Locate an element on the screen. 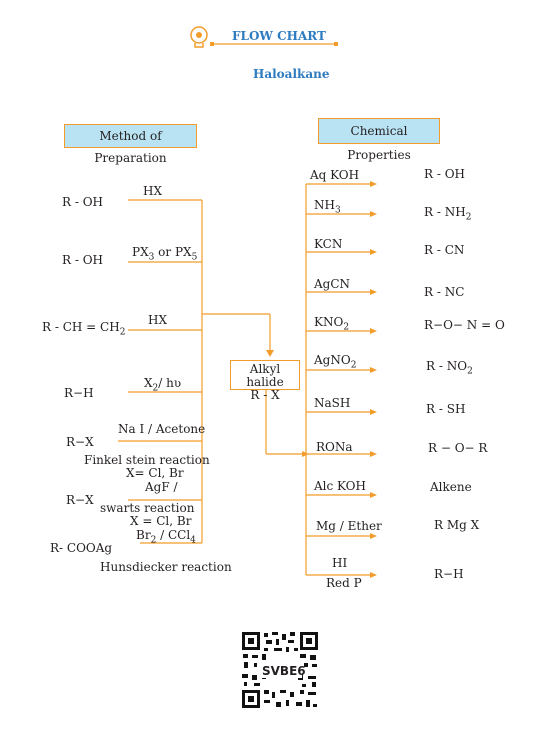  prop-10-reagent: Mg / Ether is located at coordinates (349, 526).